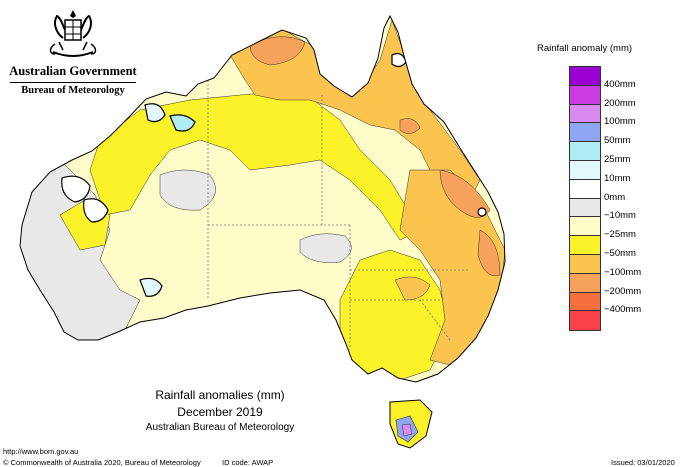 The image size is (680, 467). Describe the element at coordinates (411, 424) in the screenshot. I see `tasmania` at that location.